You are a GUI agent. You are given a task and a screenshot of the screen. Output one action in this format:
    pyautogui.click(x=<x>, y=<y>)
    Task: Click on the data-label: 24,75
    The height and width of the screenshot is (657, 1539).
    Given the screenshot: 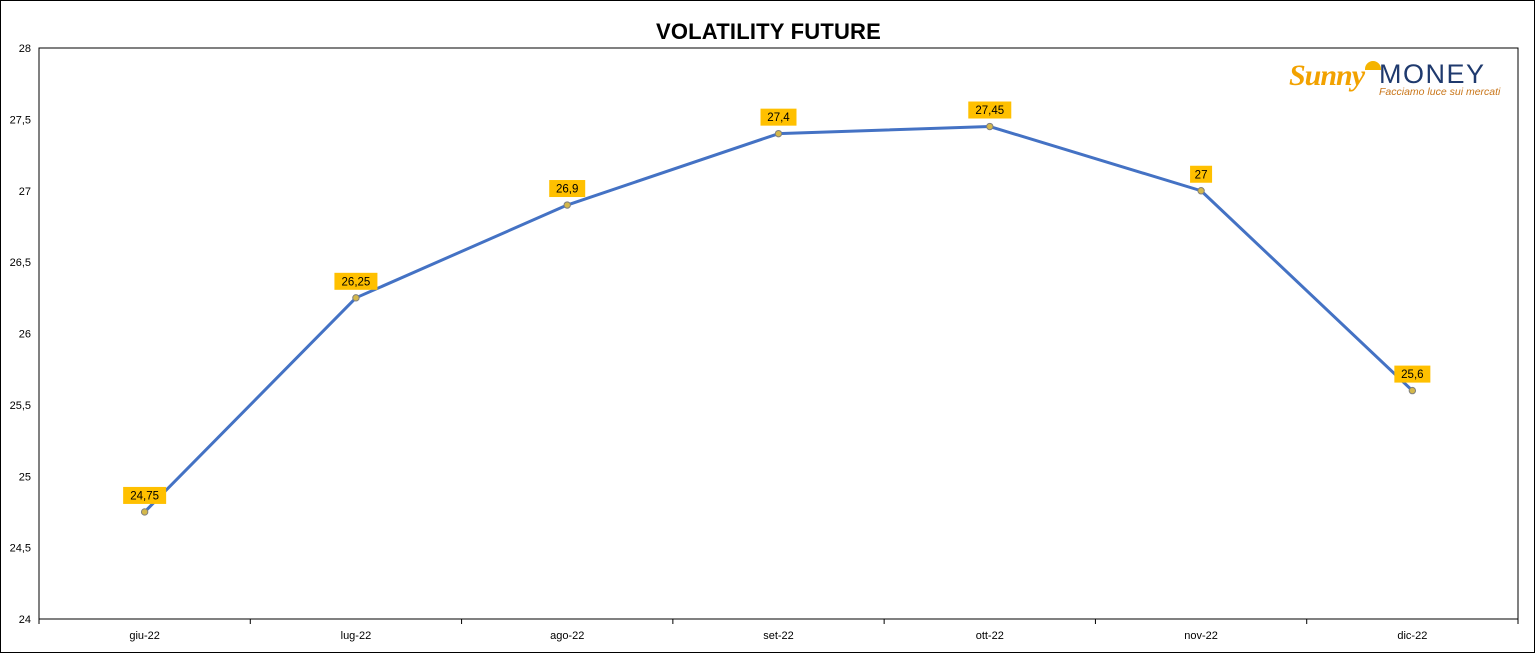 What is the action you would take?
    pyautogui.click(x=144, y=496)
    